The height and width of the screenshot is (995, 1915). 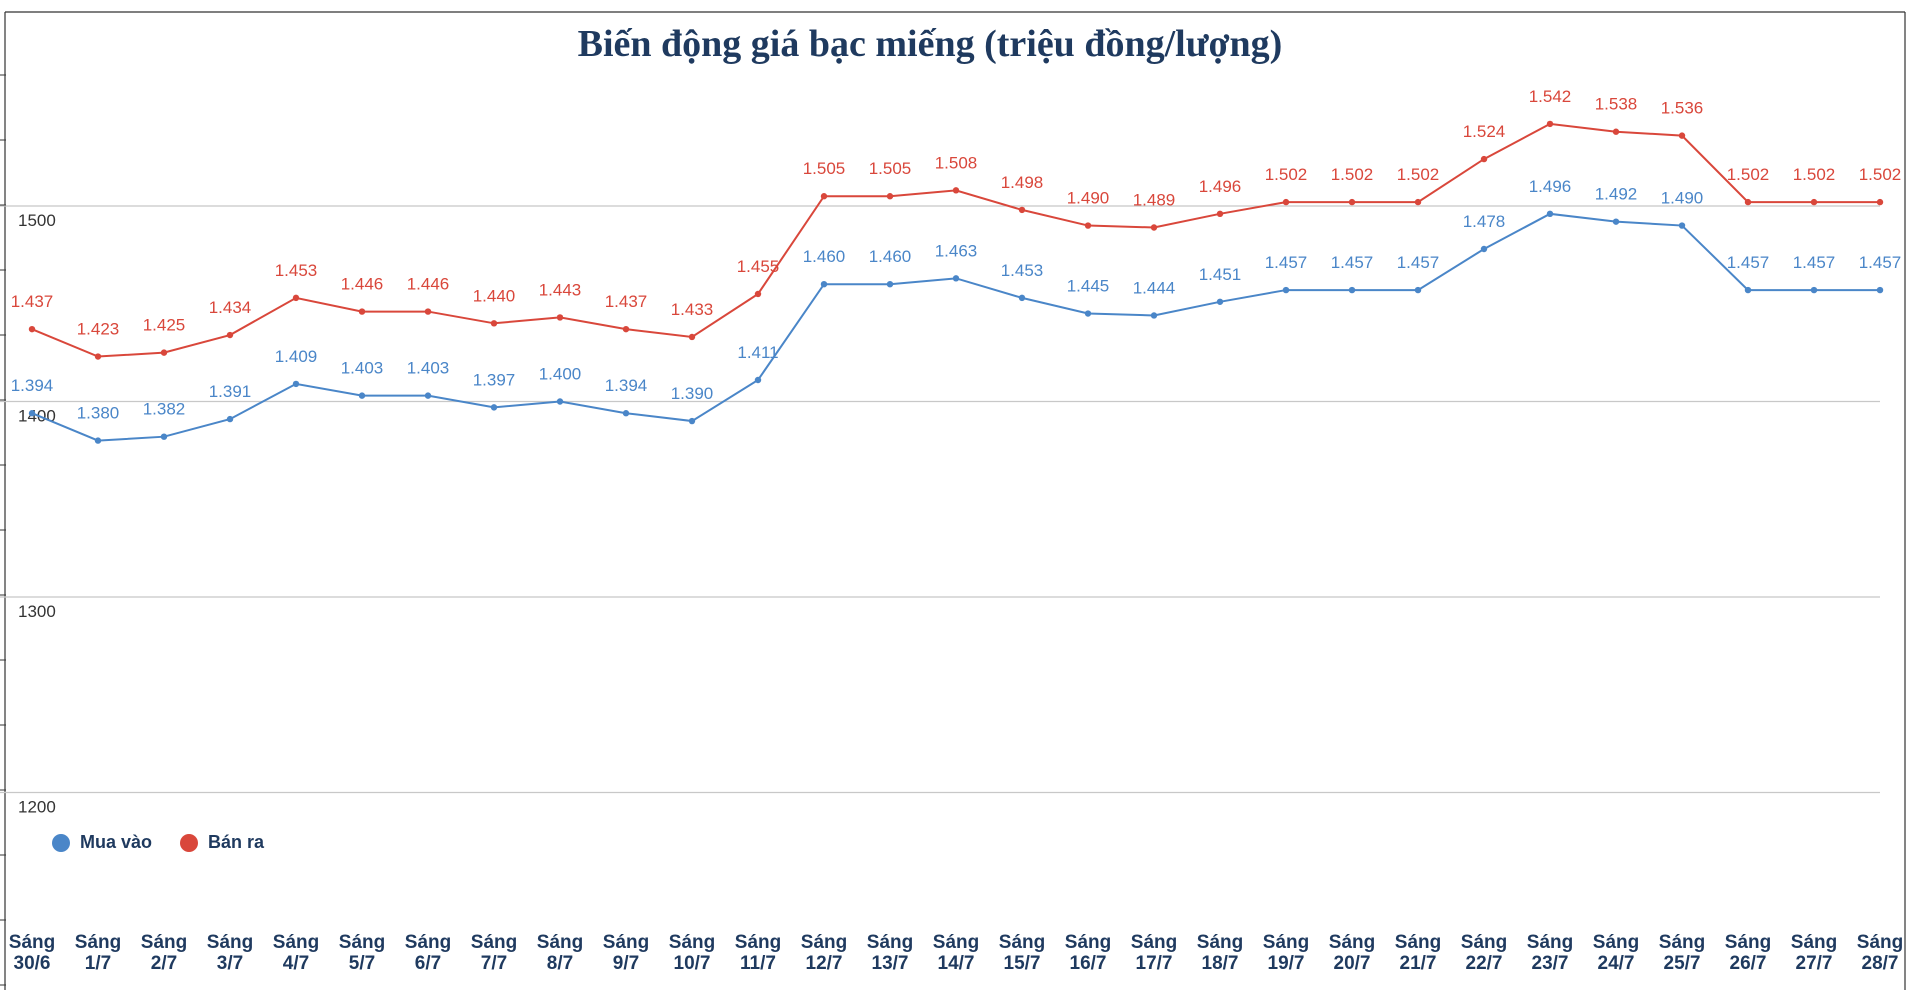 I want to click on x-tick-label: Sáng 2/7, so click(x=164, y=953).